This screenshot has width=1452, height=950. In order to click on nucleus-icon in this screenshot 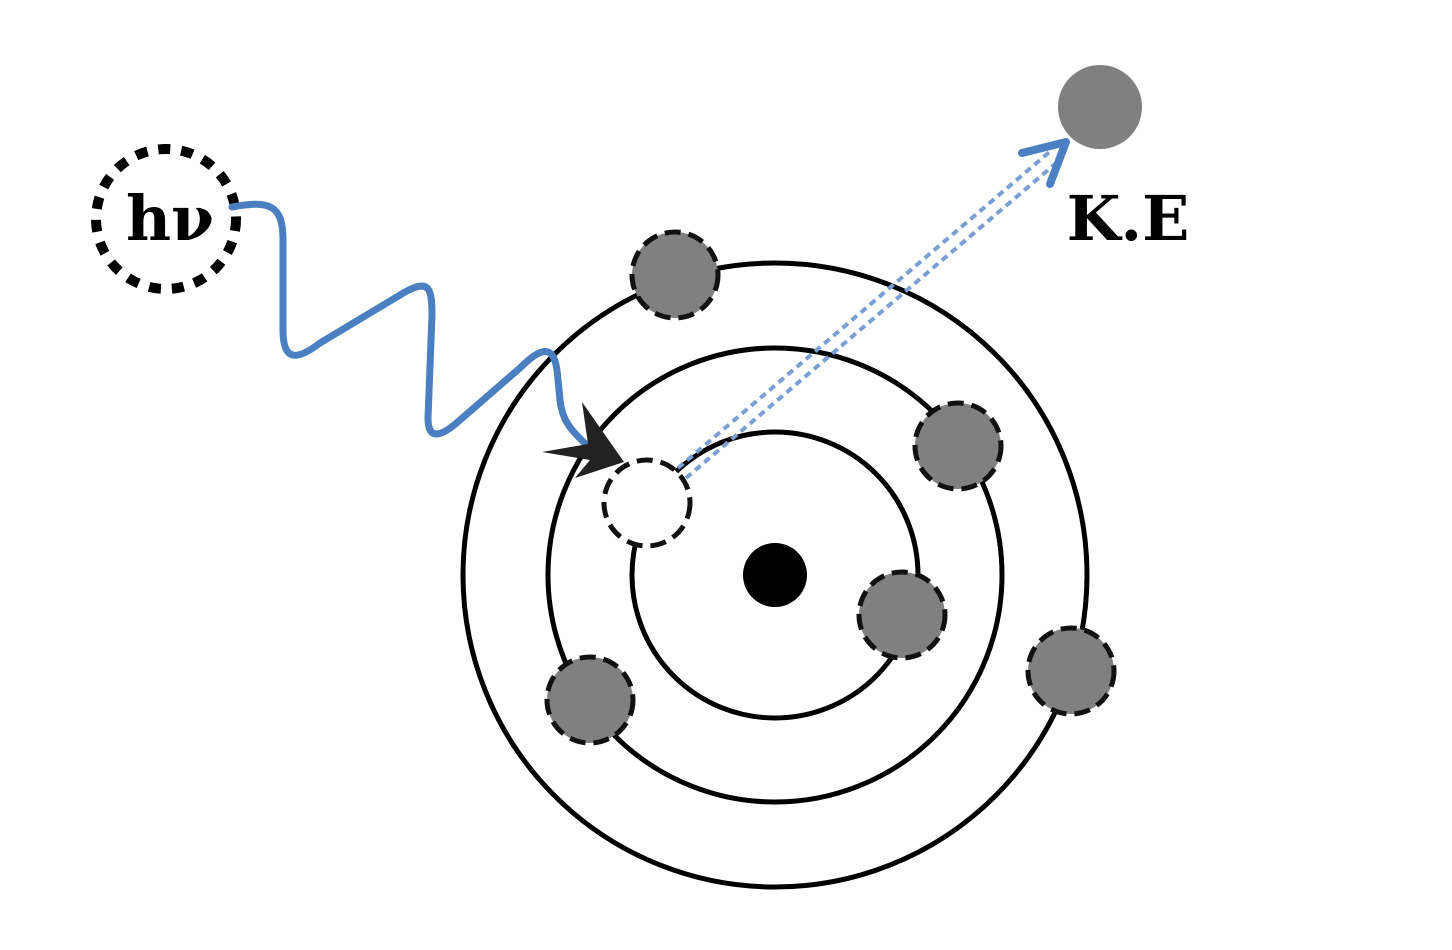, I will do `click(775, 575)`.